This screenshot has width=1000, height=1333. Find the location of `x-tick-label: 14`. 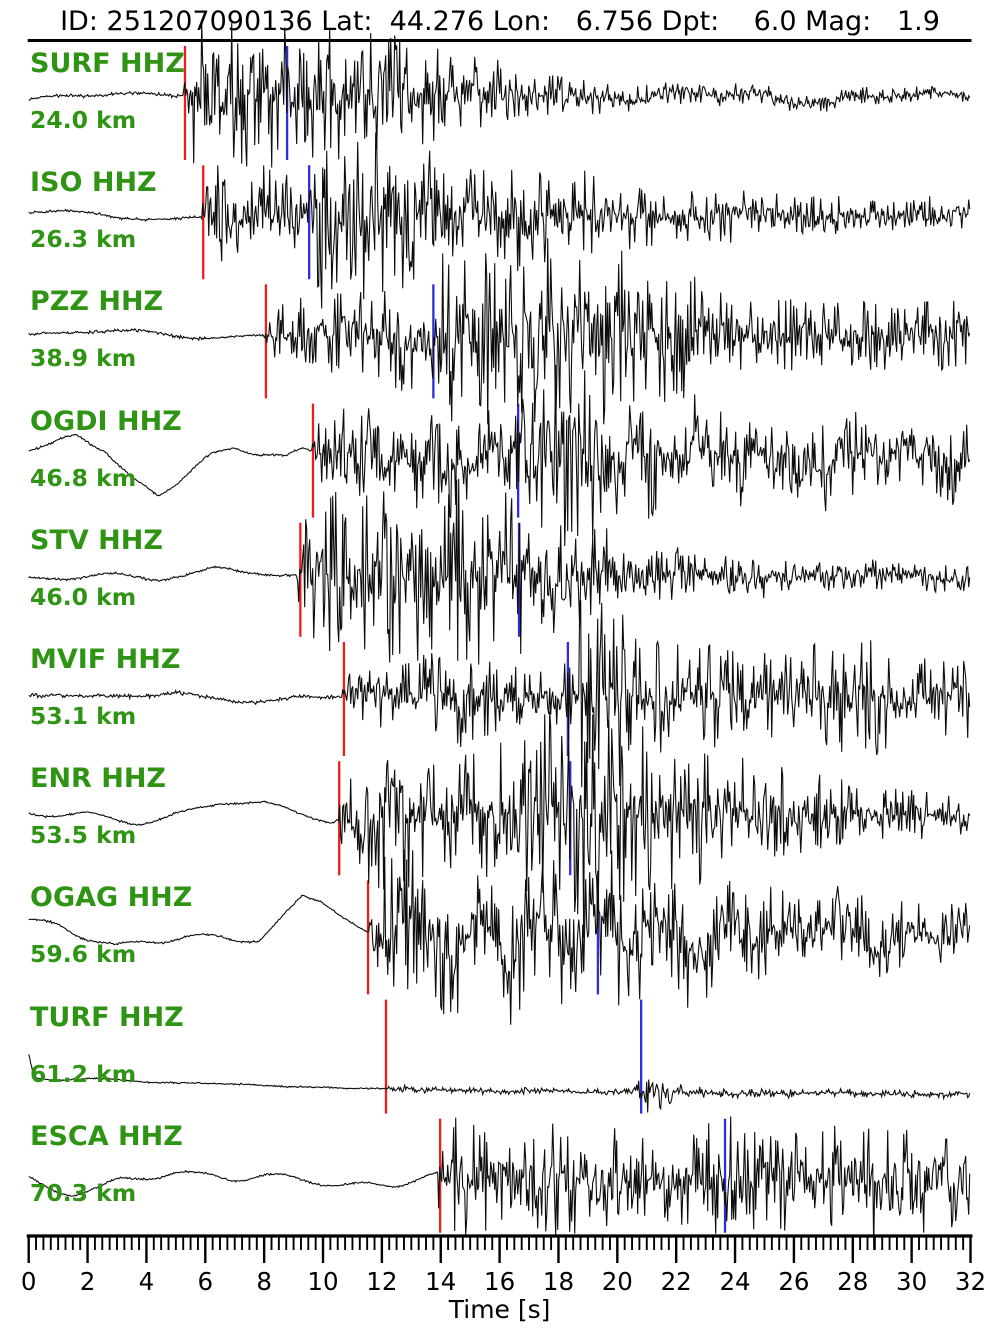

x-tick-label: 14 is located at coordinates (440, 1281).